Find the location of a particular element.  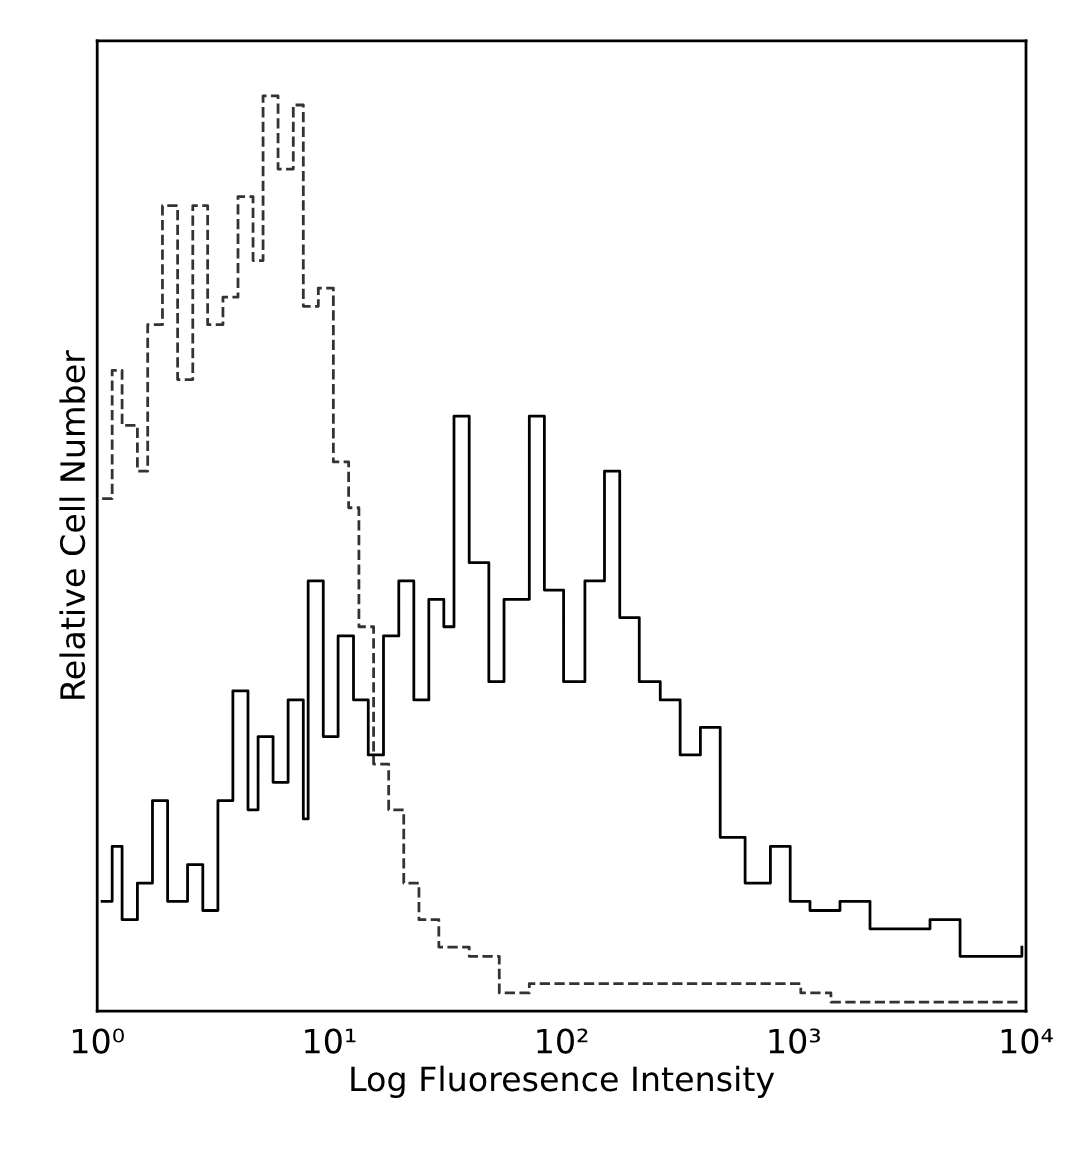

x-tick-label: 10² is located at coordinates (562, 1041).